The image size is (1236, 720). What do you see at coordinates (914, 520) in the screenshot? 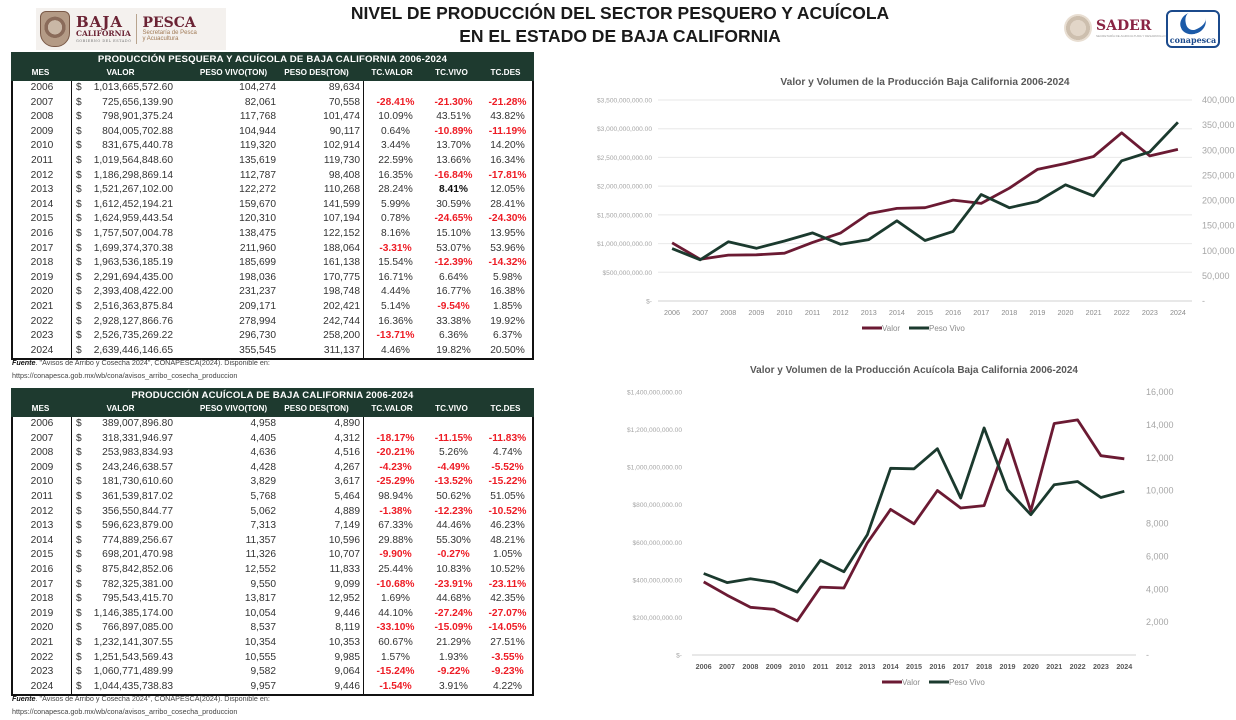
I see `series-line-valor` at bounding box center [914, 520].